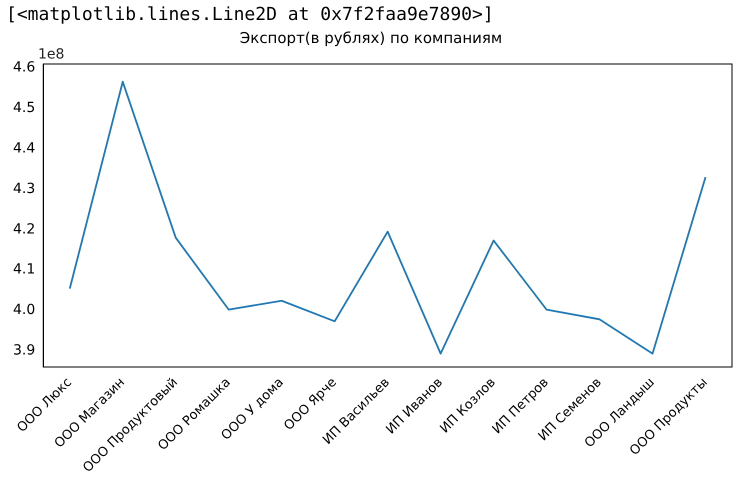 This screenshot has height=479, width=752. I want to click on y-tick-label: 4.0, so click(24, 310).